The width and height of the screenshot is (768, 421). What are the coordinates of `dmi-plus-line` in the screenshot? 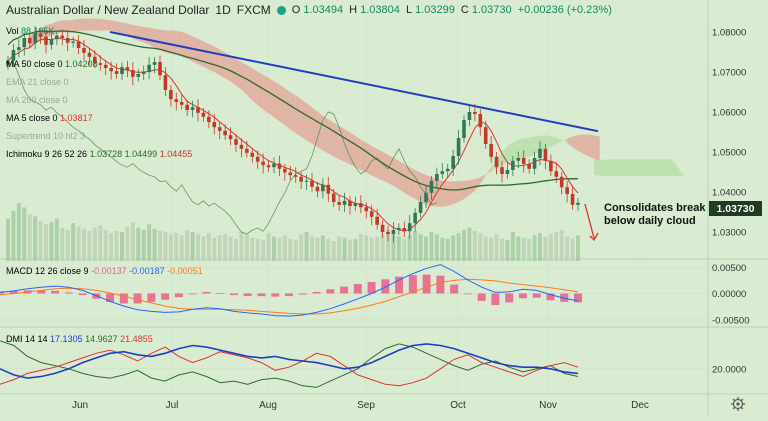 It's located at (289, 364).